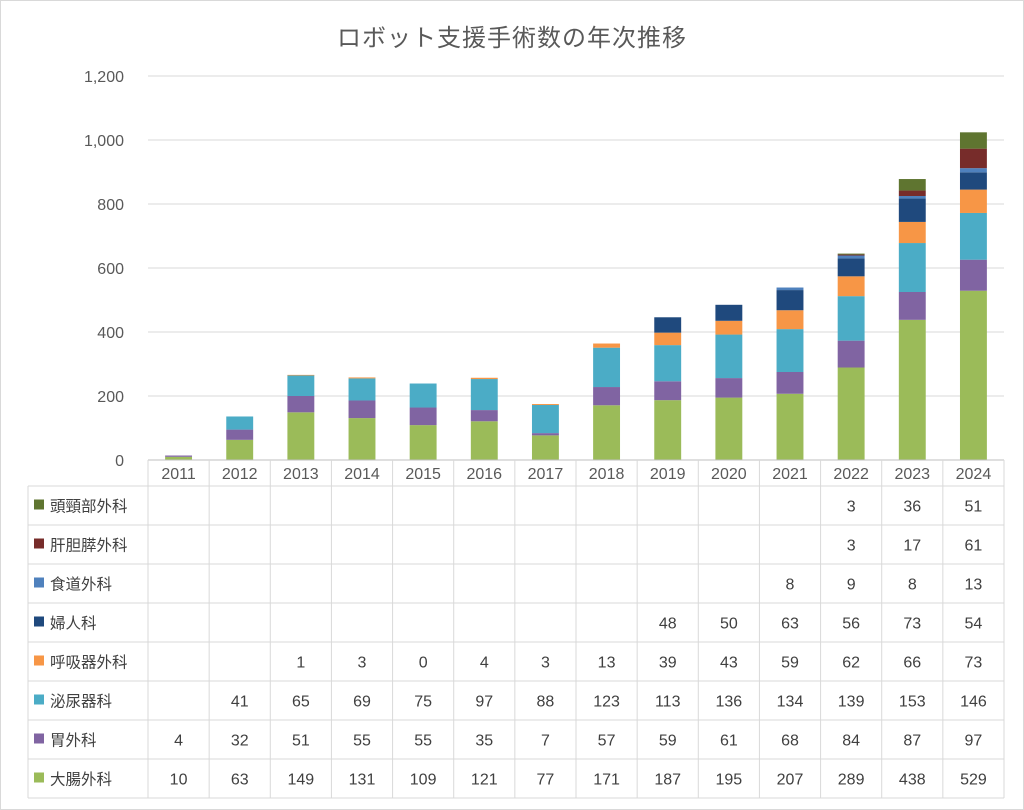  Describe the element at coordinates (606, 702) in the screenshot. I see `data-label: 123` at that location.